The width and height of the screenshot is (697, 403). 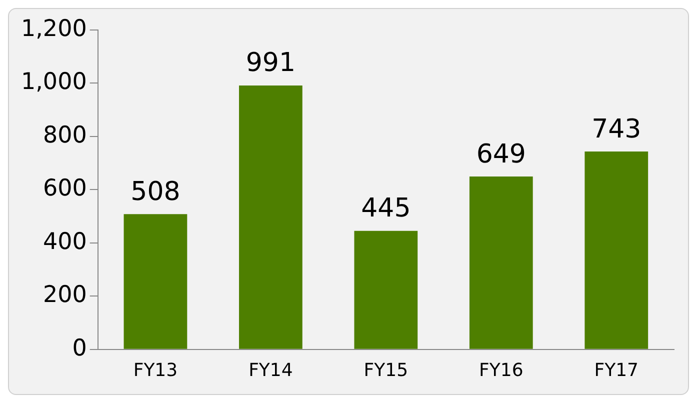 I want to click on y-tick-label: 1,200, so click(x=53, y=29).